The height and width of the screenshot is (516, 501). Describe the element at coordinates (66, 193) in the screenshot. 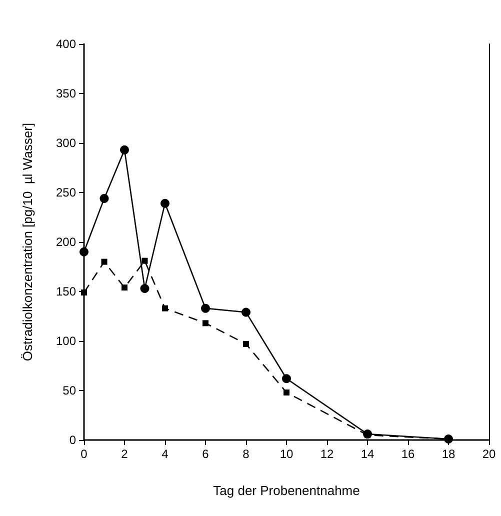

I see `y-tick-label: 250` at that location.